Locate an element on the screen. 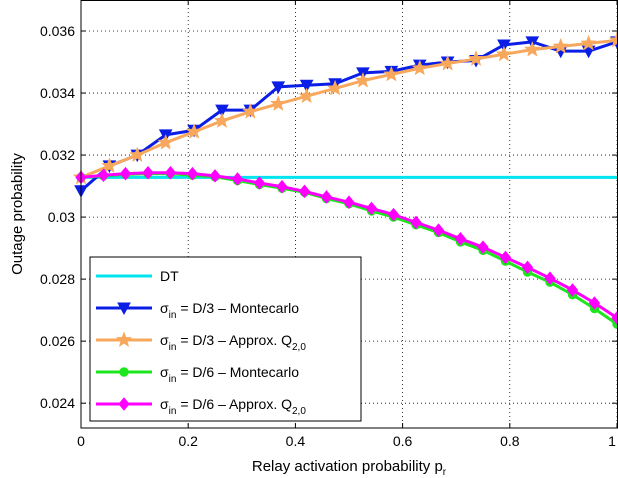  legend-item-1: σin = D/3 – Montecarlo is located at coordinates (197, 310).